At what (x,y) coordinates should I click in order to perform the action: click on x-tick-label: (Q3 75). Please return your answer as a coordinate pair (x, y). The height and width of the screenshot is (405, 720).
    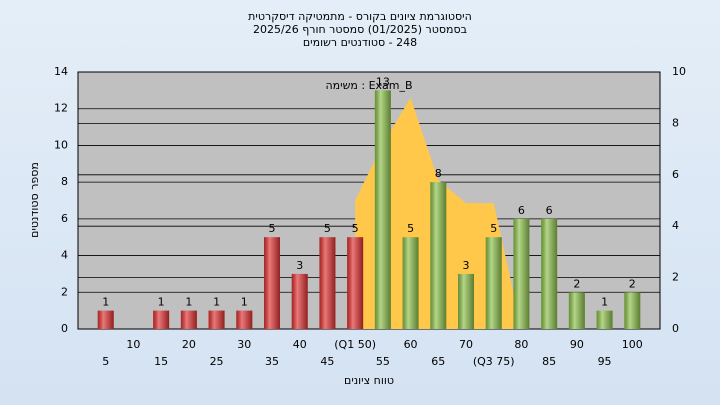
    Looking at the image, I should click on (494, 361).